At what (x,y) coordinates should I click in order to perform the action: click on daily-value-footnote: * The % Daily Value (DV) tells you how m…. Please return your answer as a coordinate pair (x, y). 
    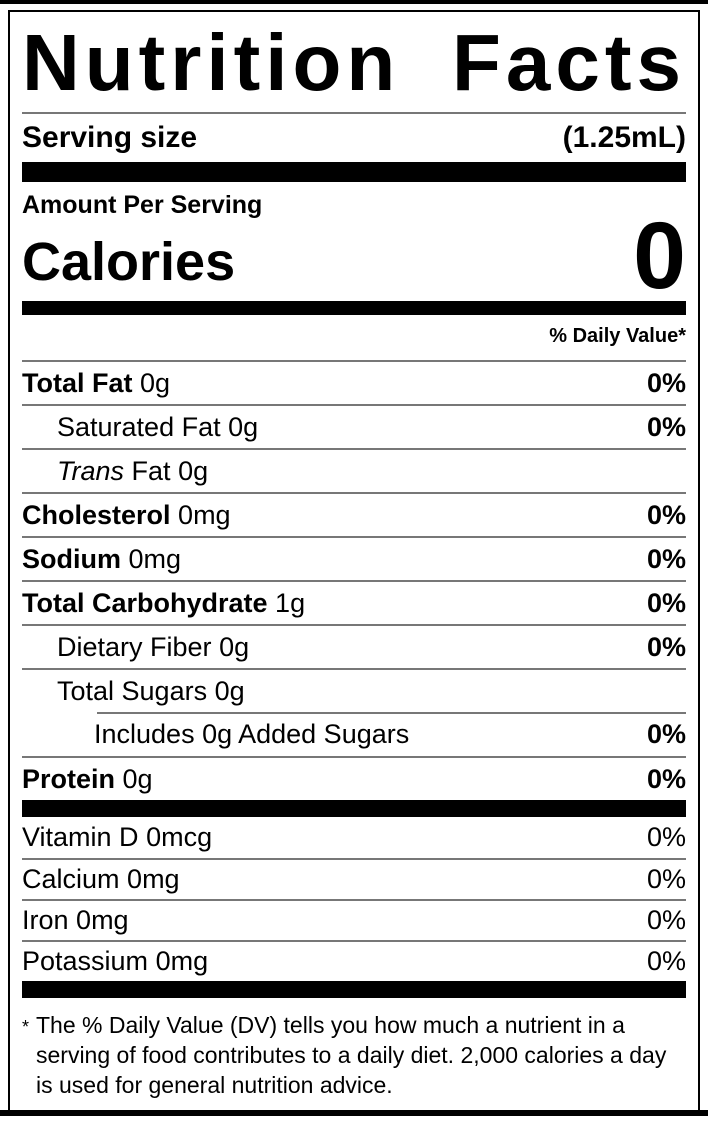
    Looking at the image, I should click on (354, 1054).